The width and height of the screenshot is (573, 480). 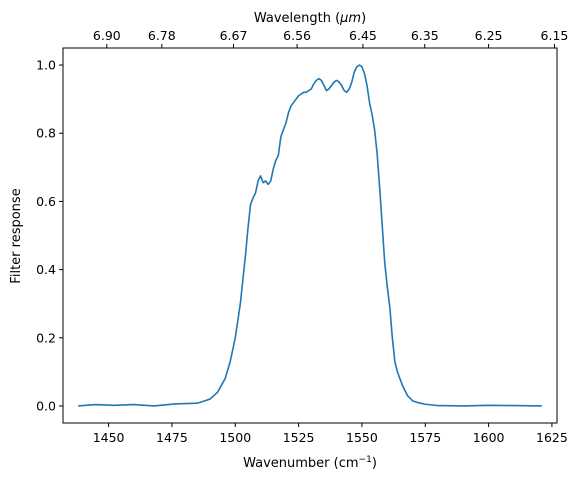 I want to click on top-tick-label: 6.25, so click(x=489, y=35).